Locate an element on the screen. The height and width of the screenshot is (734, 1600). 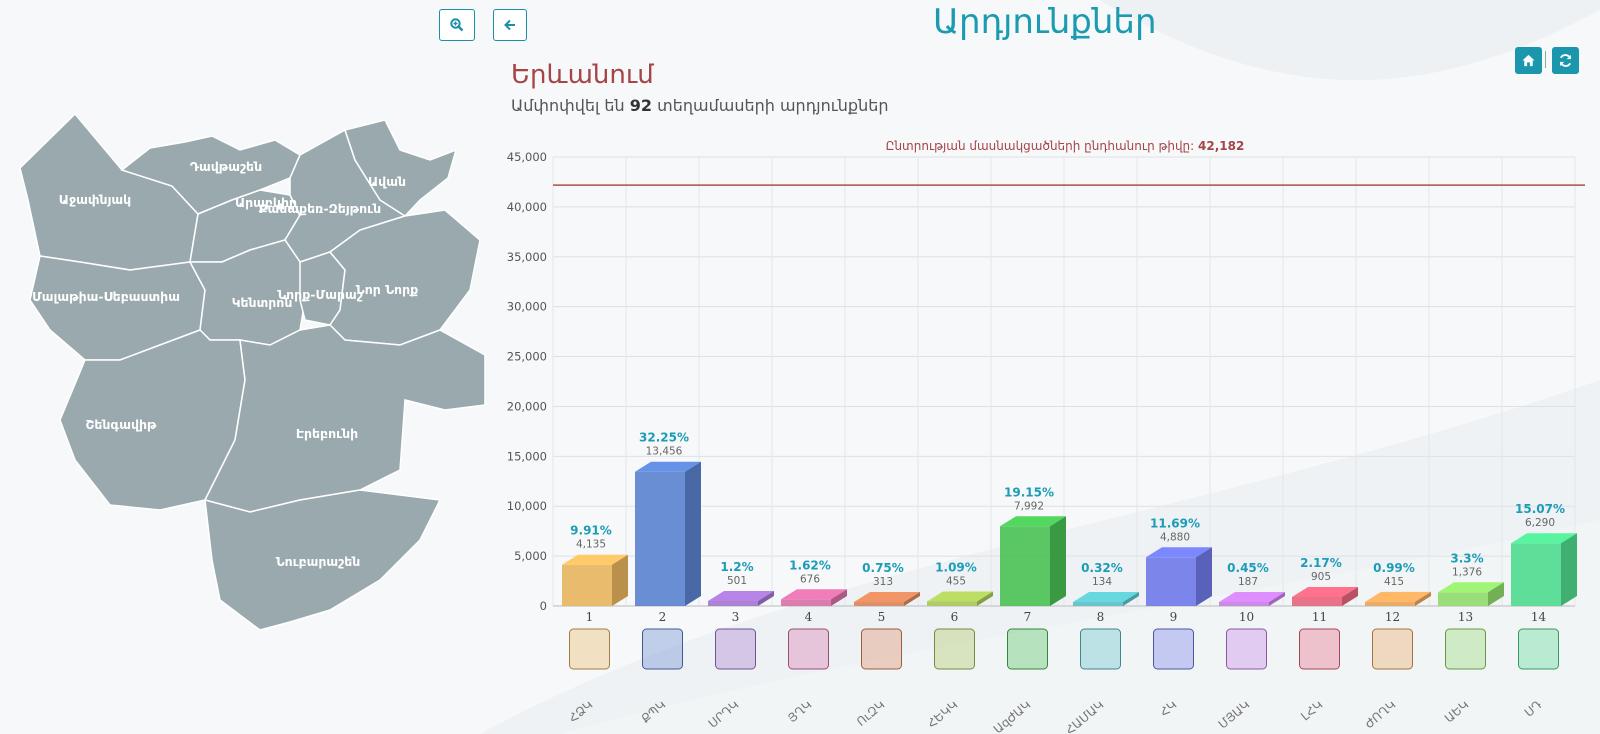
back-button is located at coordinates (510, 25).